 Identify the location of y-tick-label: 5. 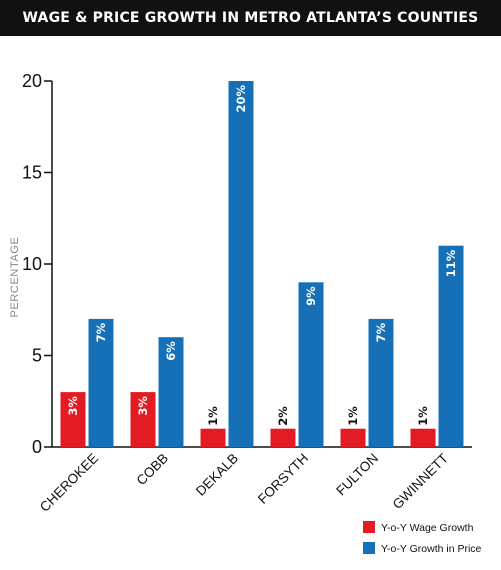
(37, 356).